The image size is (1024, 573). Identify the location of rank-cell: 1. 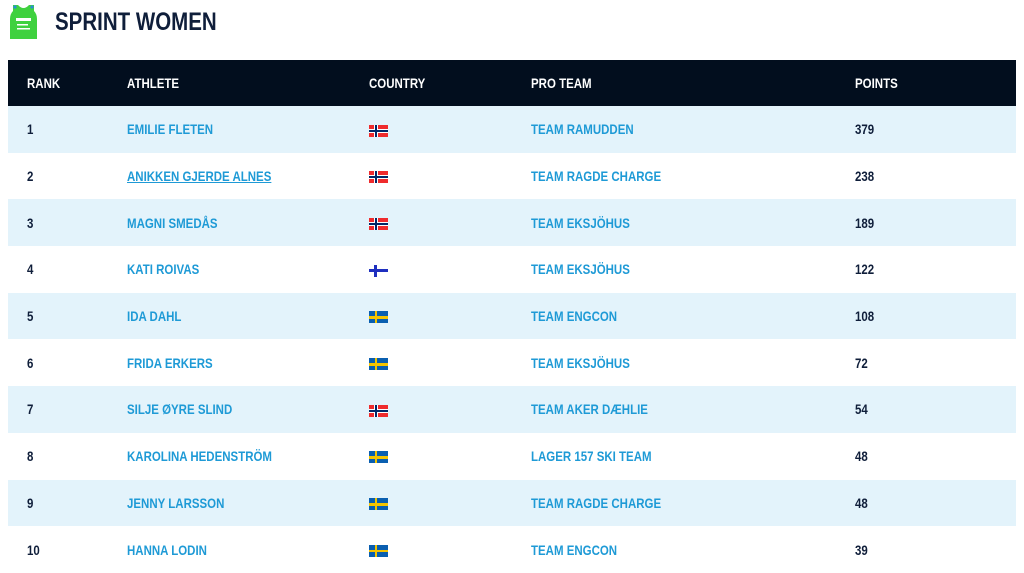
(67, 129).